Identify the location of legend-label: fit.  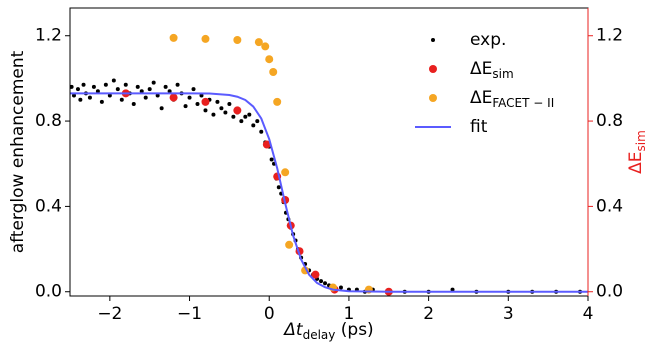
(479, 127).